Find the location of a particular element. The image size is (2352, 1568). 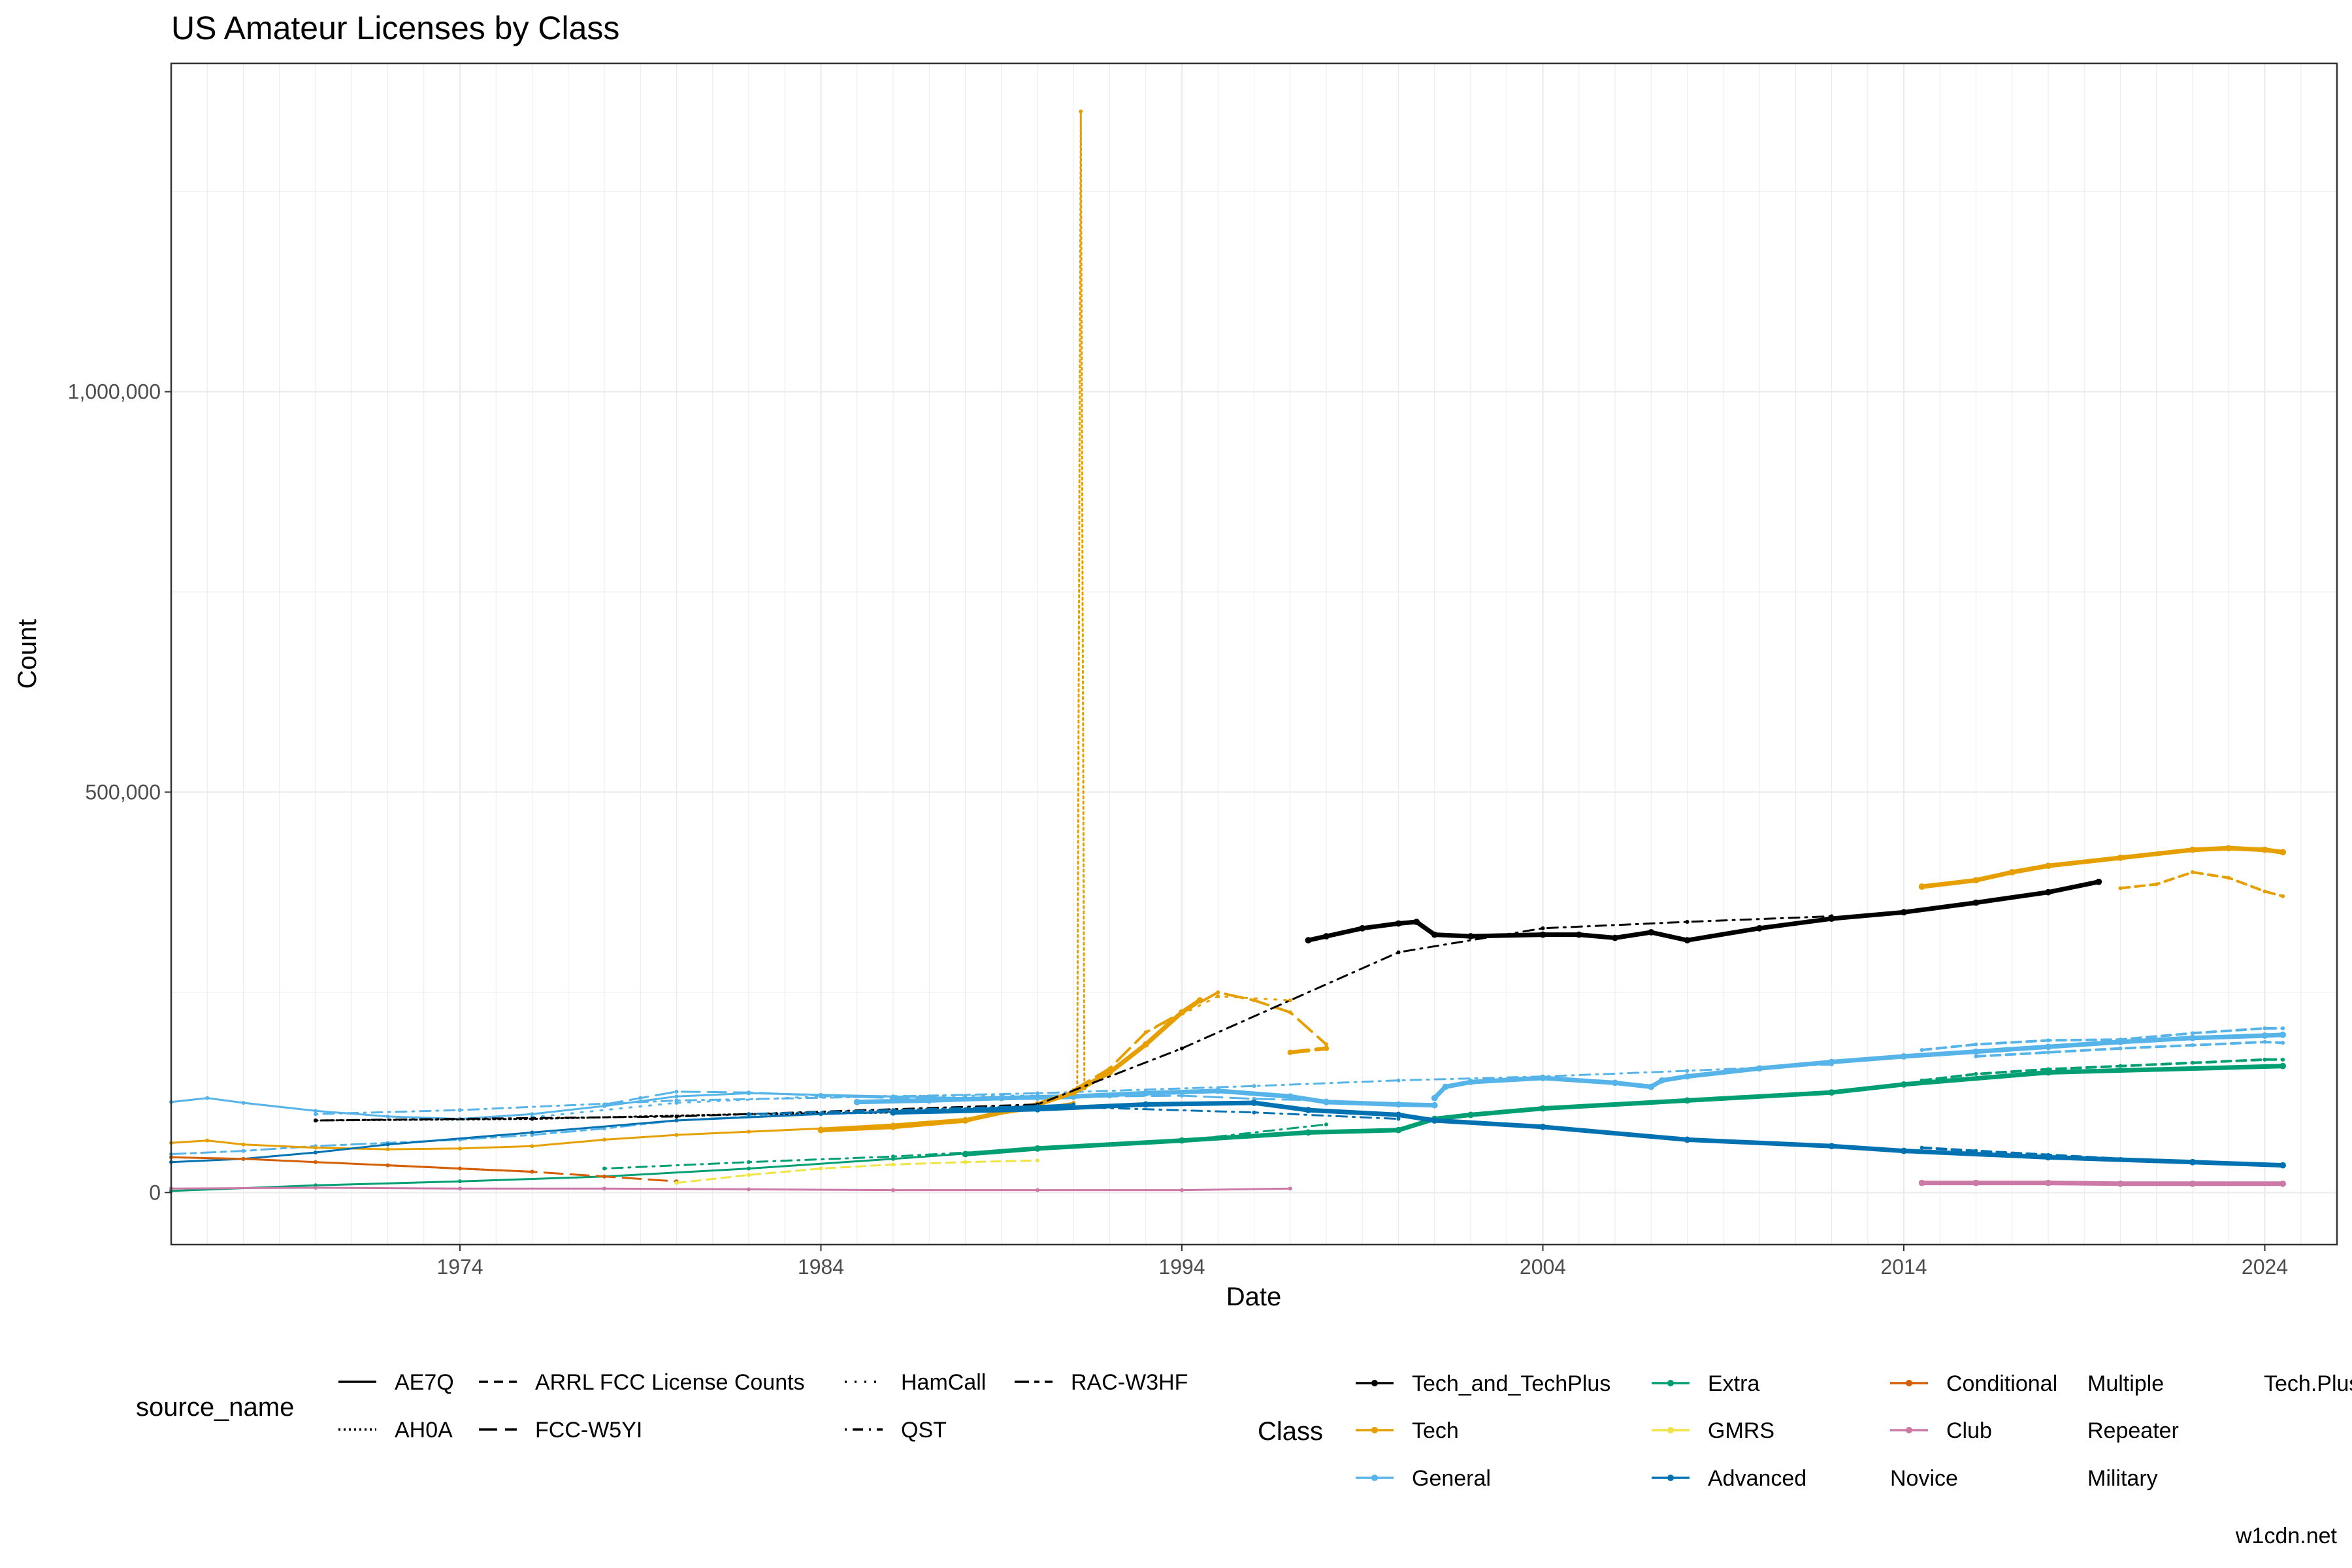

series-club-ae7q is located at coordinates (2102, 1183).